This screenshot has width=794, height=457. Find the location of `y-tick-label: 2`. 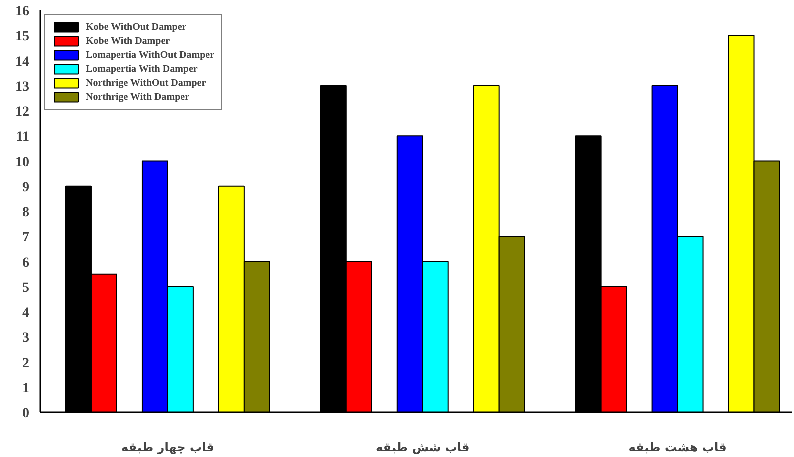

y-tick-label: 2 is located at coordinates (26, 364).